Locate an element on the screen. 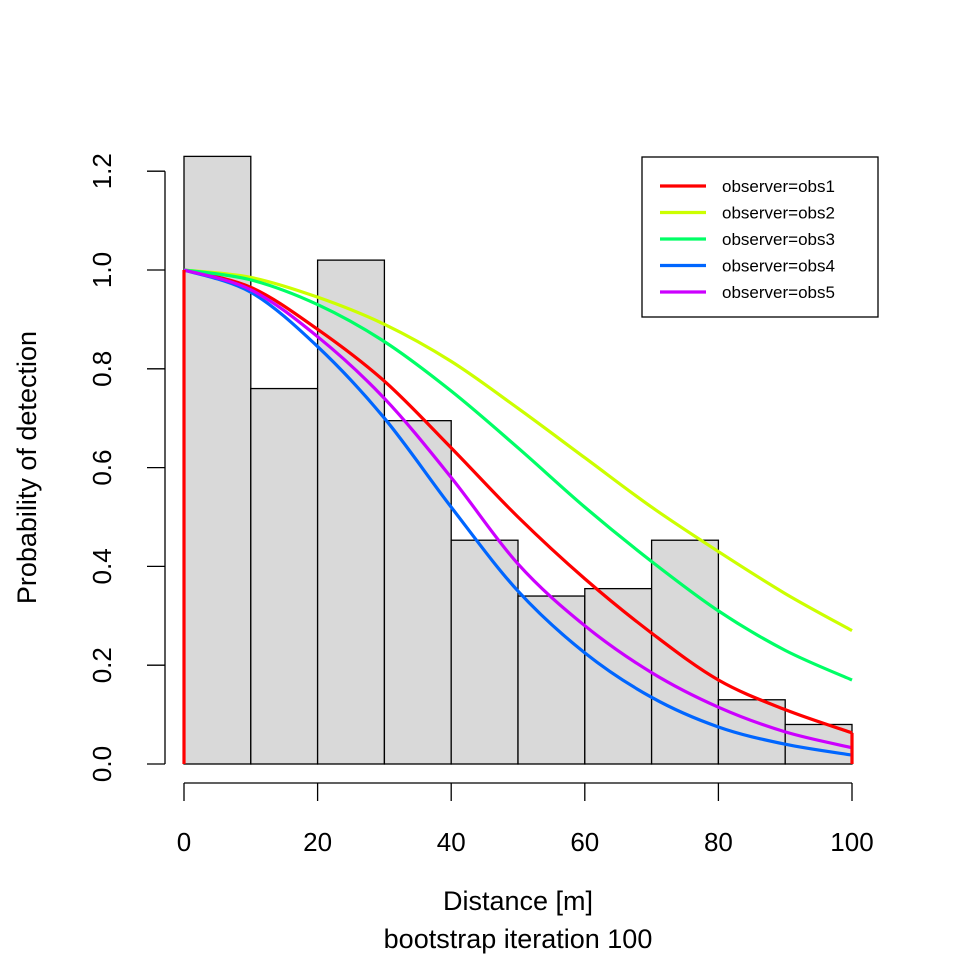  x-tick-label: 100 is located at coordinates (851, 842).